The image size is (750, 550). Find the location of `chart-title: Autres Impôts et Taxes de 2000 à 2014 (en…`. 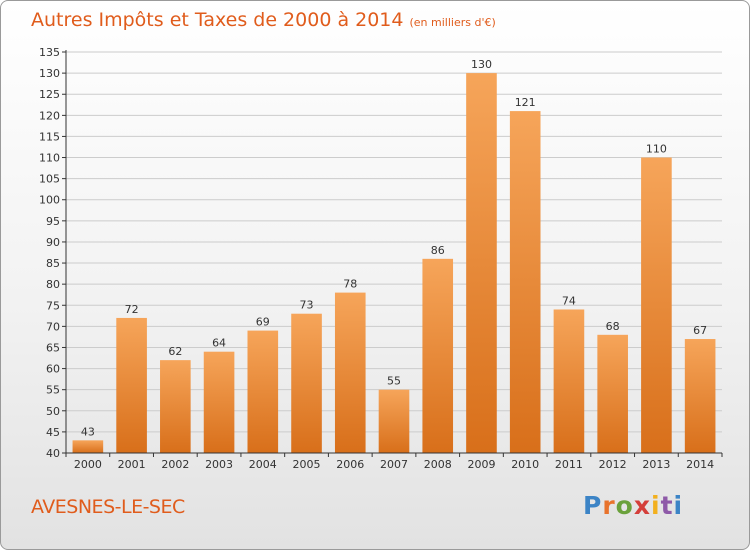

chart-title: Autres Impôts et Taxes de 2000 à 2014 (en… is located at coordinates (263, 20).